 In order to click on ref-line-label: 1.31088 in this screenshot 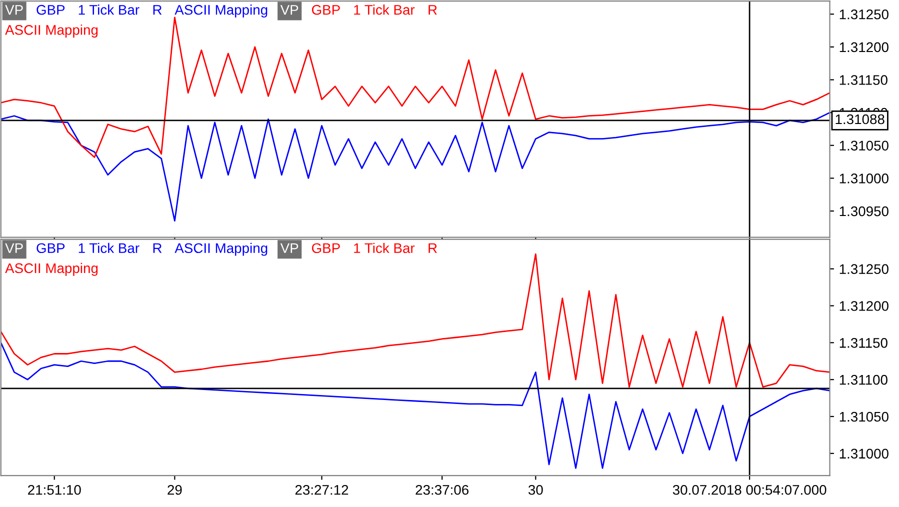, I will do `click(860, 119)`.